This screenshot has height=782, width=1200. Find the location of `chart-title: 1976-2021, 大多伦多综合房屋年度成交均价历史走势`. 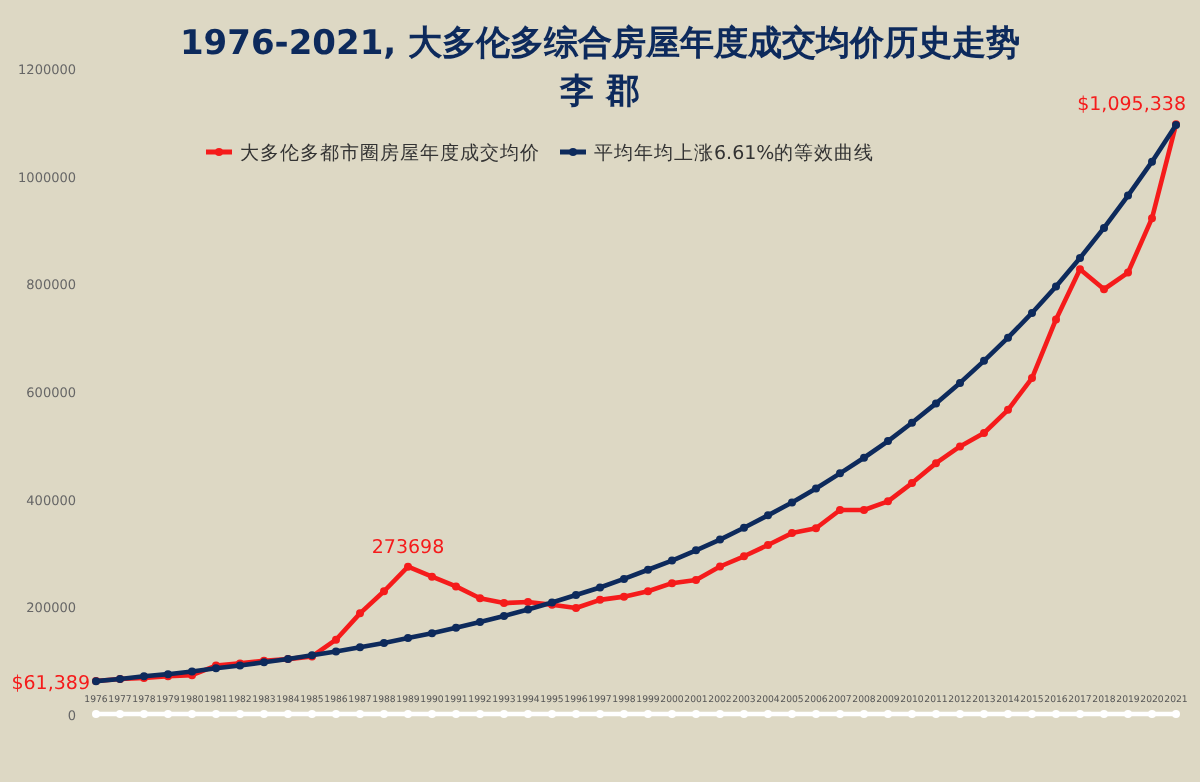

chart-title: 1976-2021, 大多伦多综合房屋年度成交均价历史走势 is located at coordinates (600, 44).